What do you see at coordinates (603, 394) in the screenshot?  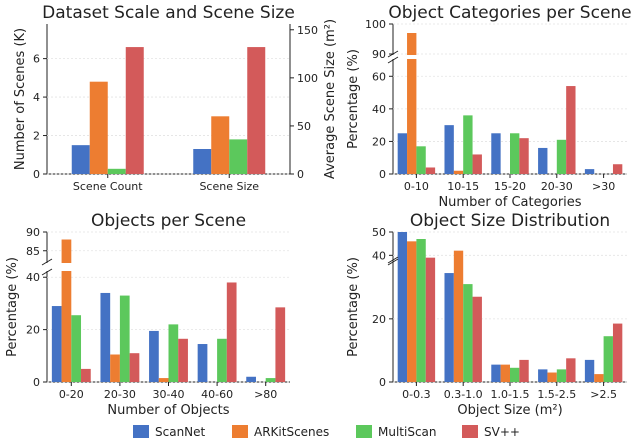 I see `x-tick-label: >2.5` at bounding box center [603, 394].